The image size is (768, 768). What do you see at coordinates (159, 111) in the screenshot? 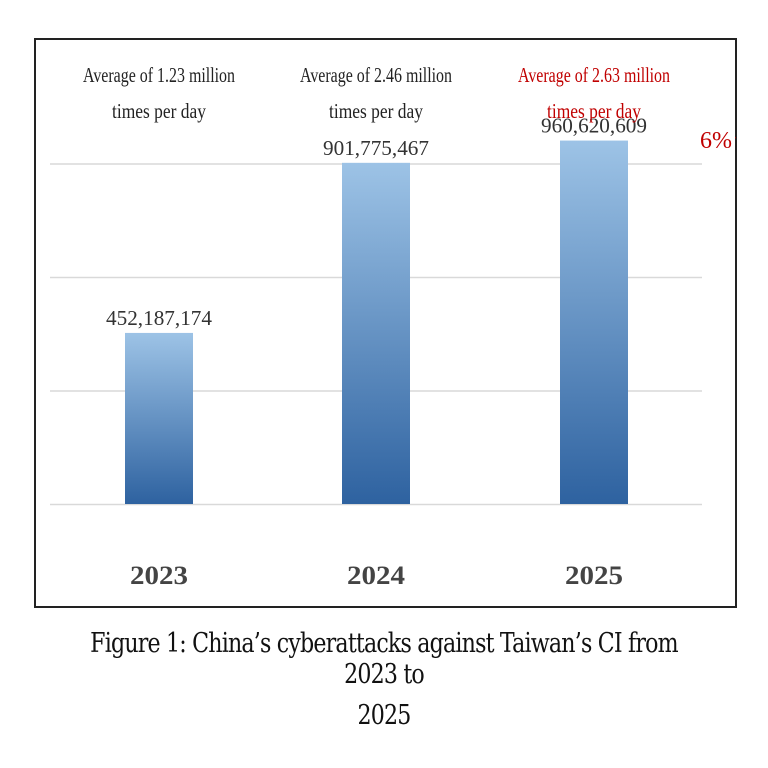
I see `annotation-2023-line-2: times per day` at bounding box center [159, 111].